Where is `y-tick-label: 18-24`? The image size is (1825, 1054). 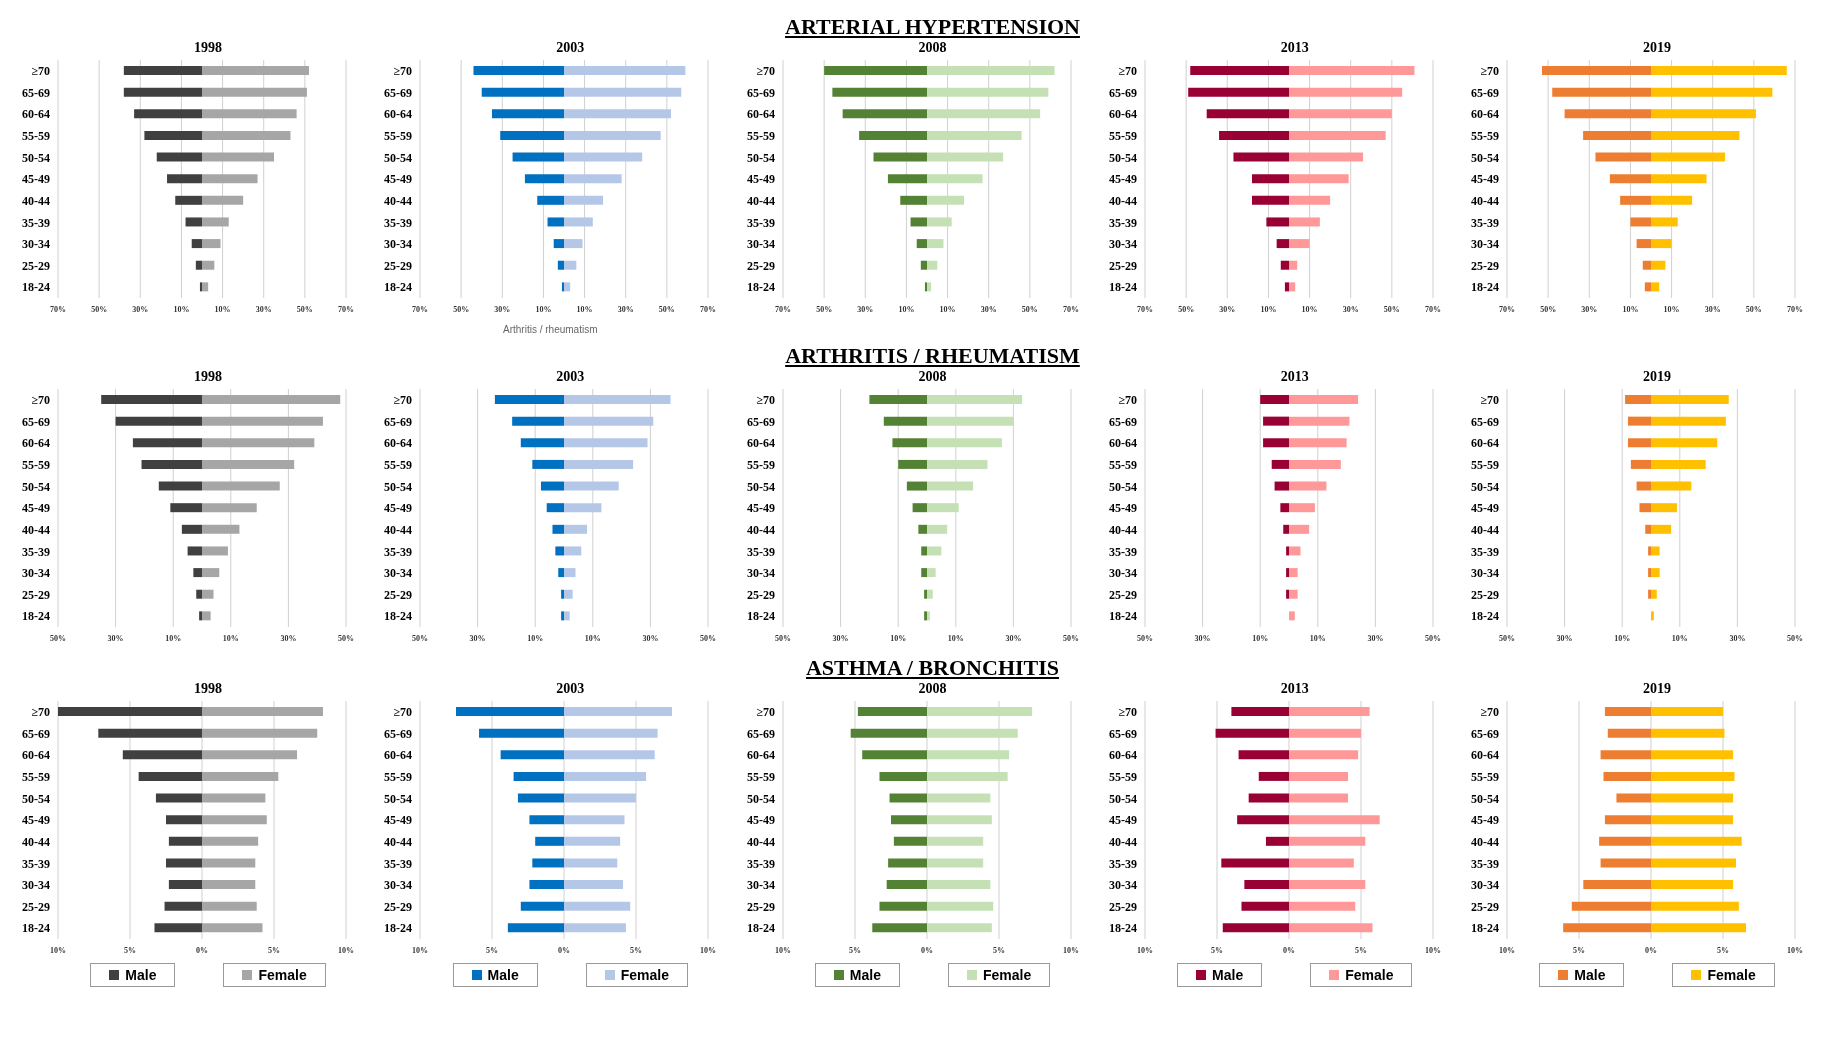 y-tick-label: 18-24 is located at coordinates (760, 287).